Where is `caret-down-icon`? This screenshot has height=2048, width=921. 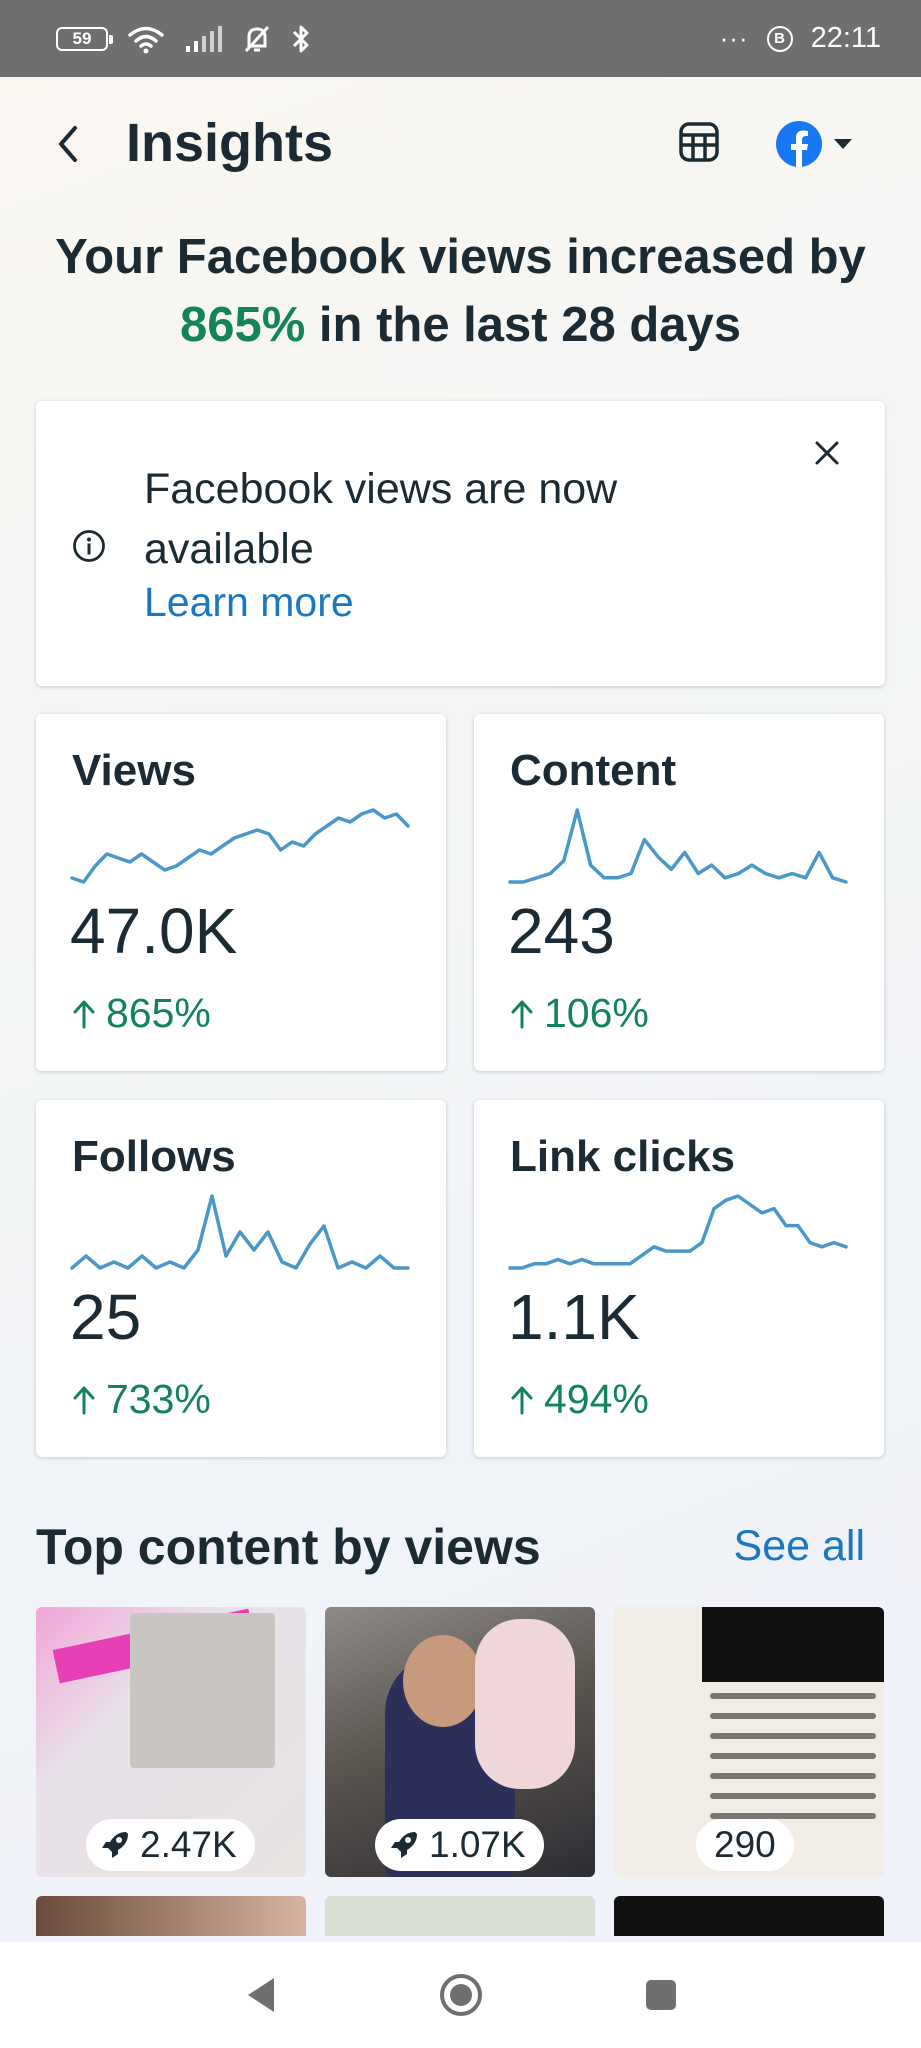
caret-down-icon is located at coordinates (843, 144).